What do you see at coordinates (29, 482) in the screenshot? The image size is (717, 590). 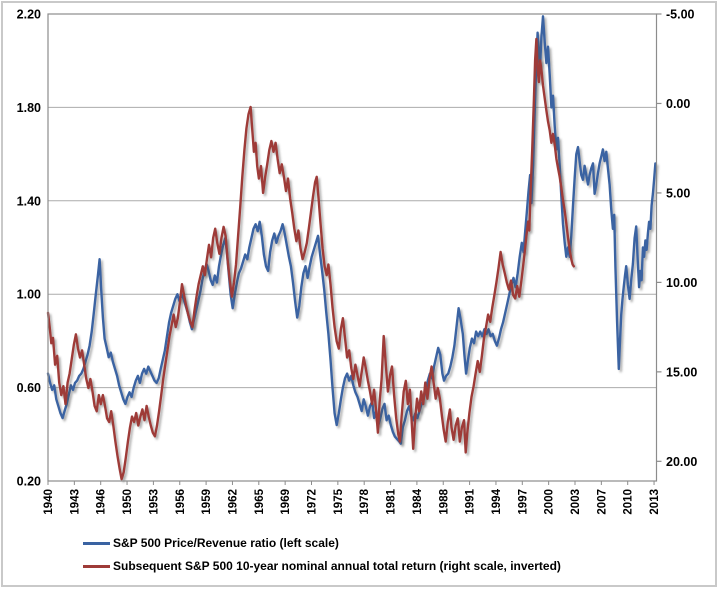 I see `left-axis-tick-label: 0.20` at bounding box center [29, 482].